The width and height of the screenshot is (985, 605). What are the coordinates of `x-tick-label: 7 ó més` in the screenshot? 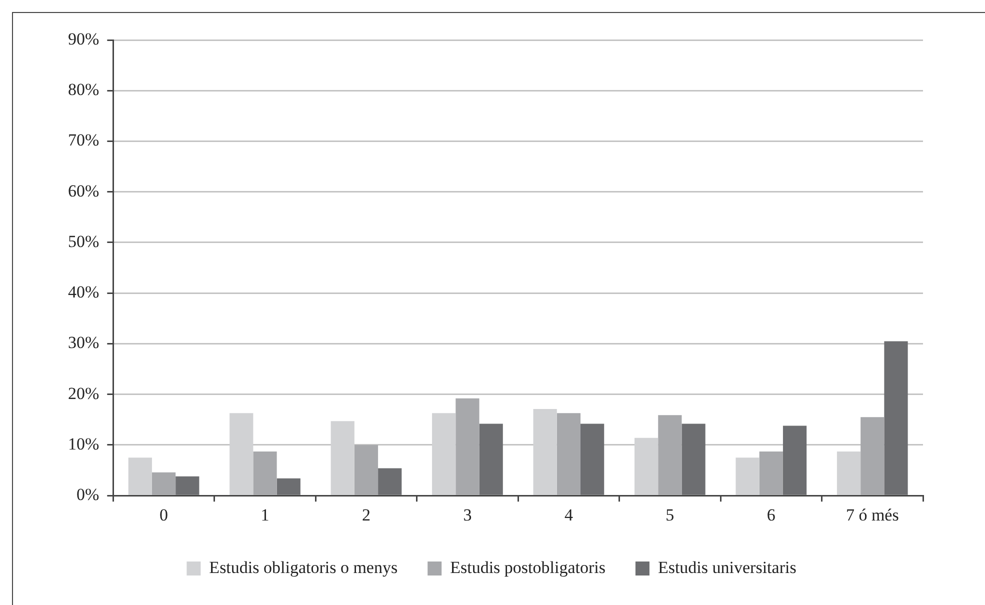 It's located at (872, 514).